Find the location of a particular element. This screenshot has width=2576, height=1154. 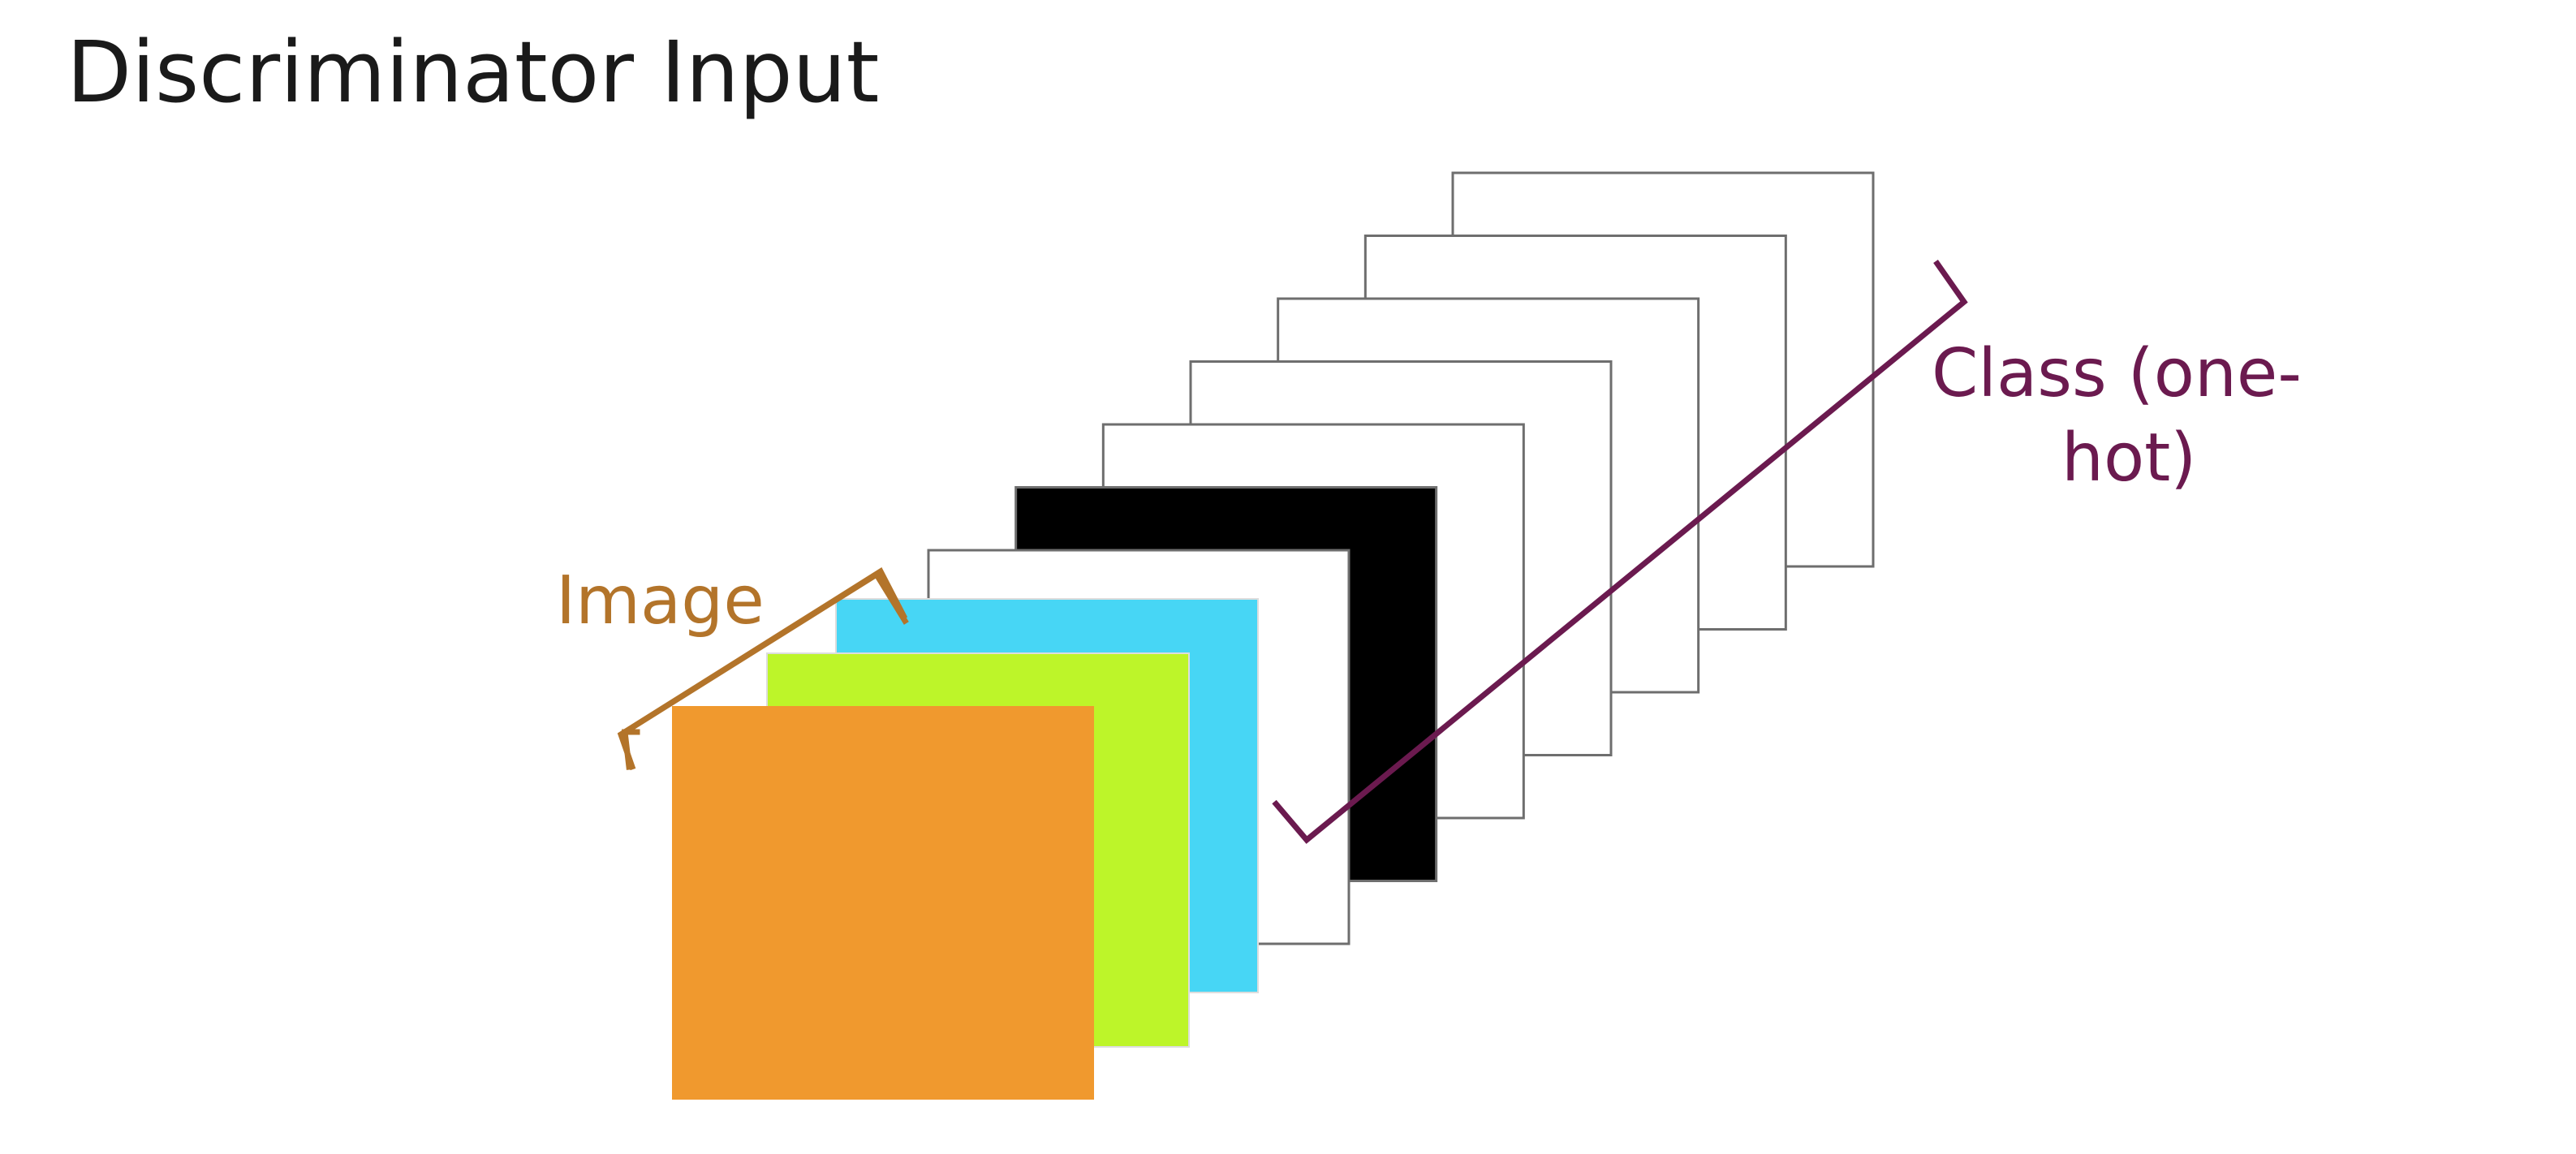

image-bracket-line is located at coordinates (763, 669).